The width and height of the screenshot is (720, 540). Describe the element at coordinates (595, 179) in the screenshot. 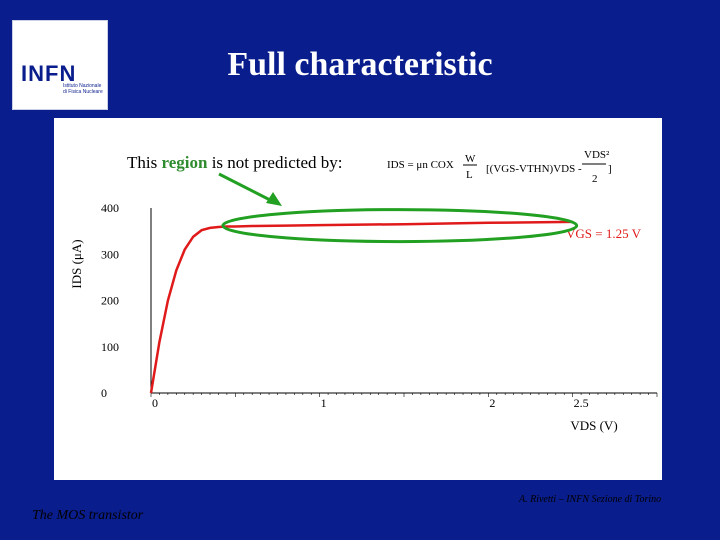

I see `formula-two: 2` at that location.